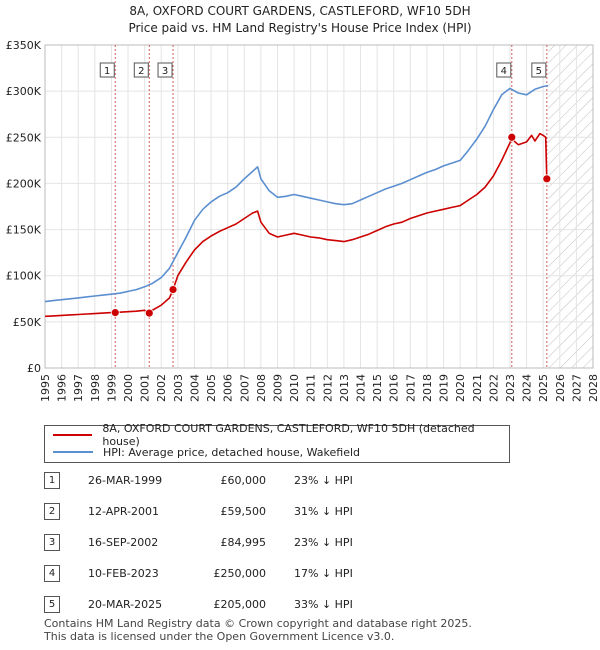 This screenshot has width=600, height=650. Describe the element at coordinates (194, 388) in the screenshot. I see `x-tick-label: 2004` at that location.